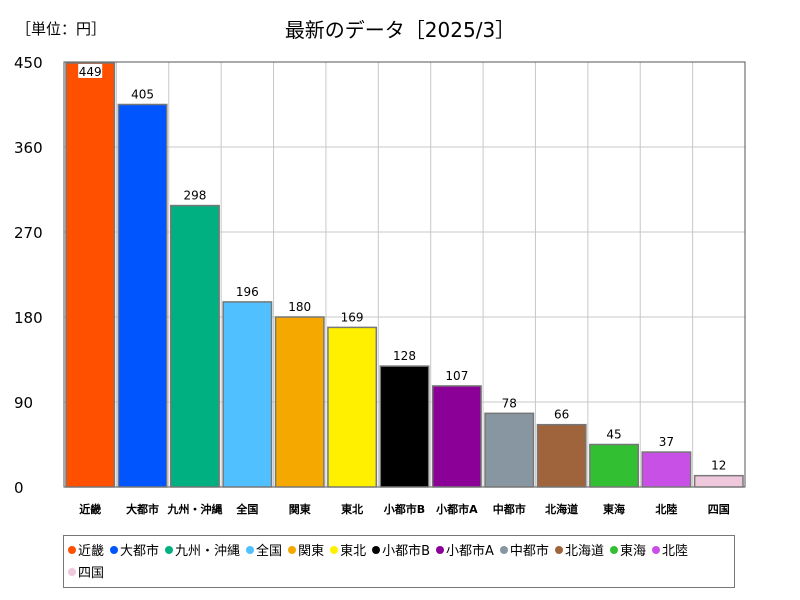  I want to click on legend-label: 東海, so click(632, 551).